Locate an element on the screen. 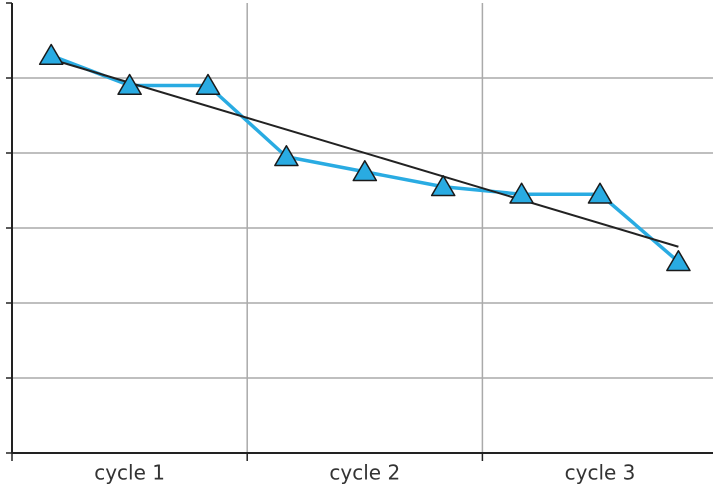 This screenshot has width=715, height=485. x-tick-label: cycle 3 is located at coordinates (600, 473).